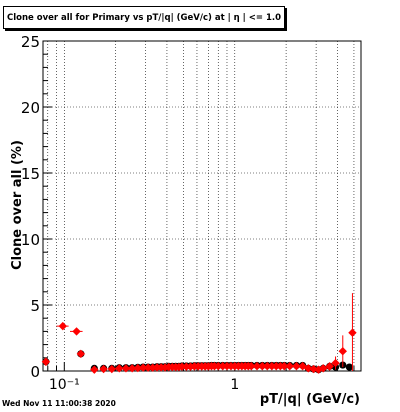 This screenshot has height=412, width=400. Describe the element at coordinates (30, 174) in the screenshot. I see `y-tick-label: 15` at that location.